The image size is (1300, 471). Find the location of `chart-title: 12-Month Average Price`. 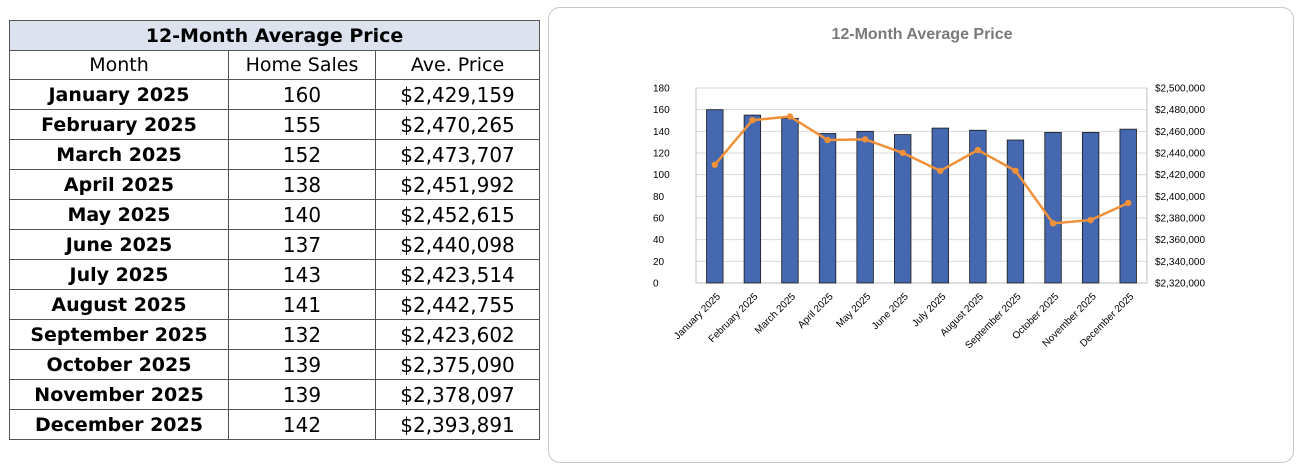

chart-title: 12-Month Average Price is located at coordinates (922, 34).